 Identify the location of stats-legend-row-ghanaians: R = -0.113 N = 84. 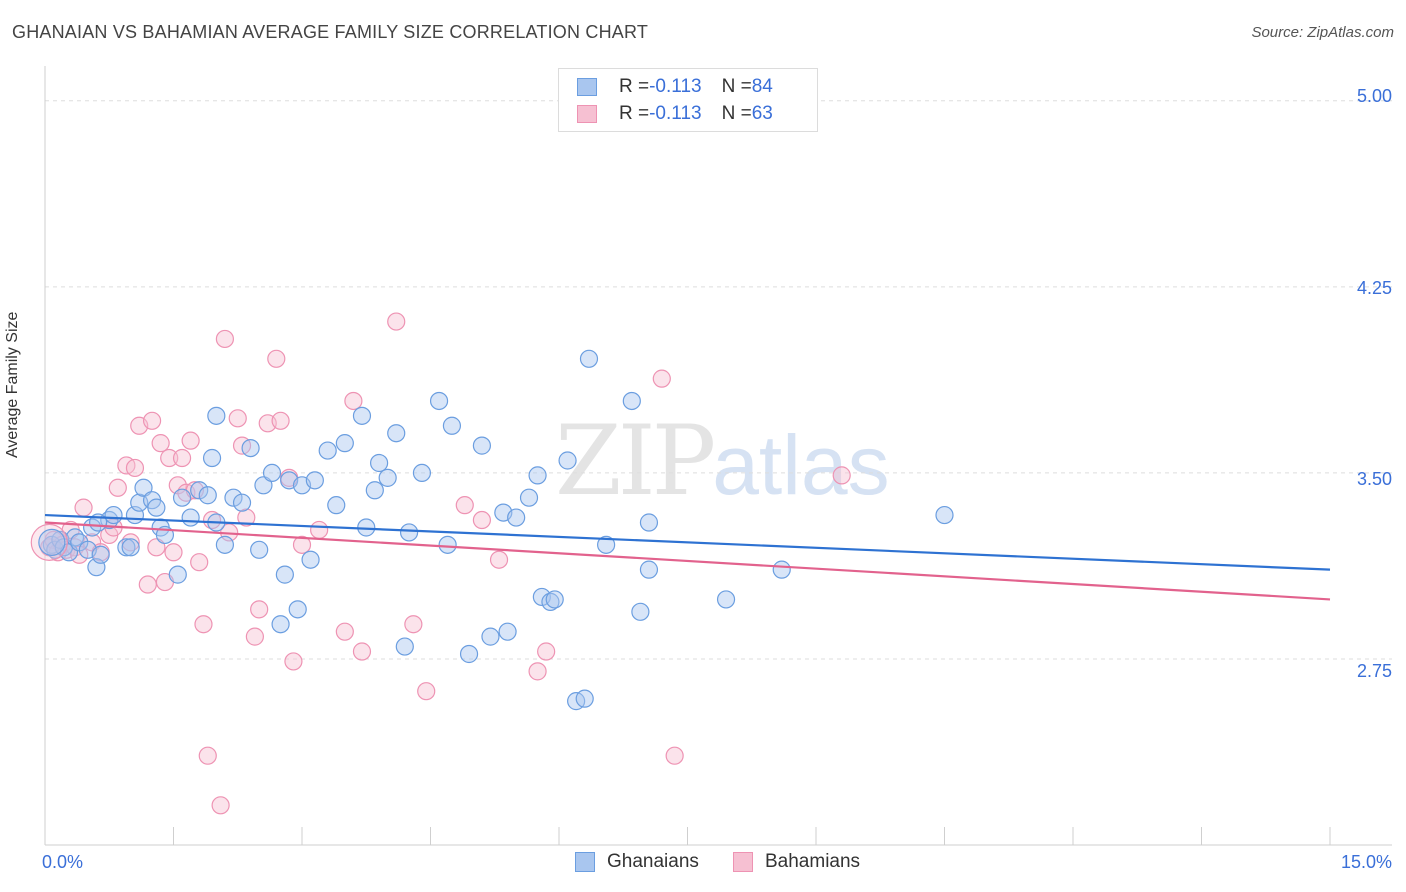
(675, 87).